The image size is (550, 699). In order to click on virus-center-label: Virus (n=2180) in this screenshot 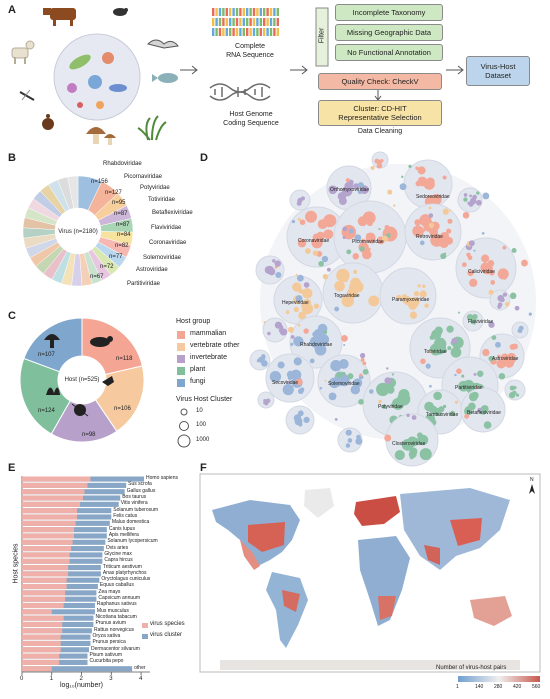, I will do `click(78, 232)`.